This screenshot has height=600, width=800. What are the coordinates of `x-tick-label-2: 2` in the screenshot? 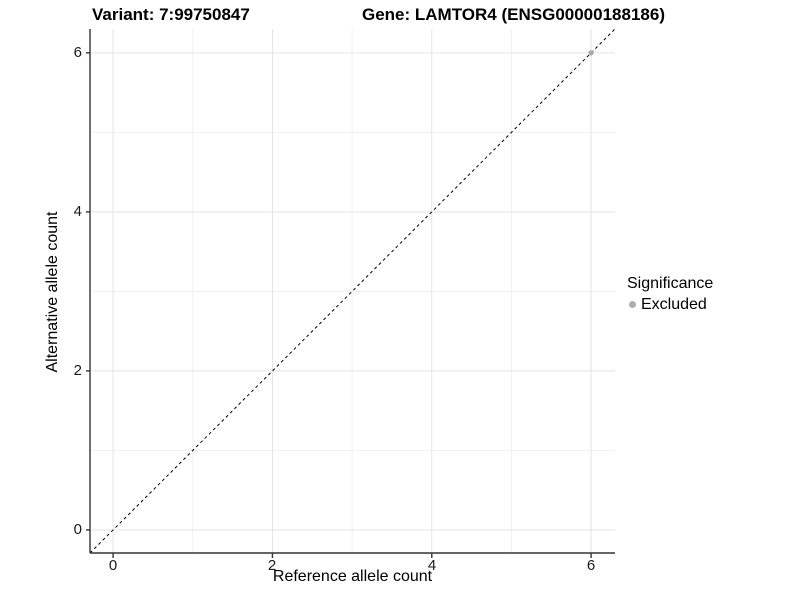 It's located at (272, 565).